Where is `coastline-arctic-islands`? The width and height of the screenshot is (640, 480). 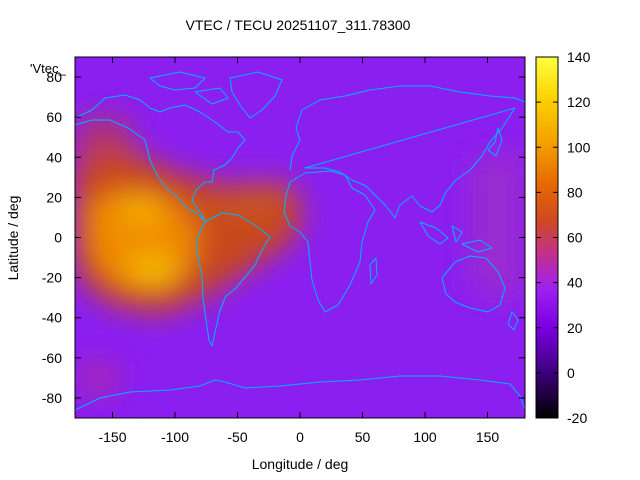
coastline-arctic-islands is located at coordinates (189, 88).